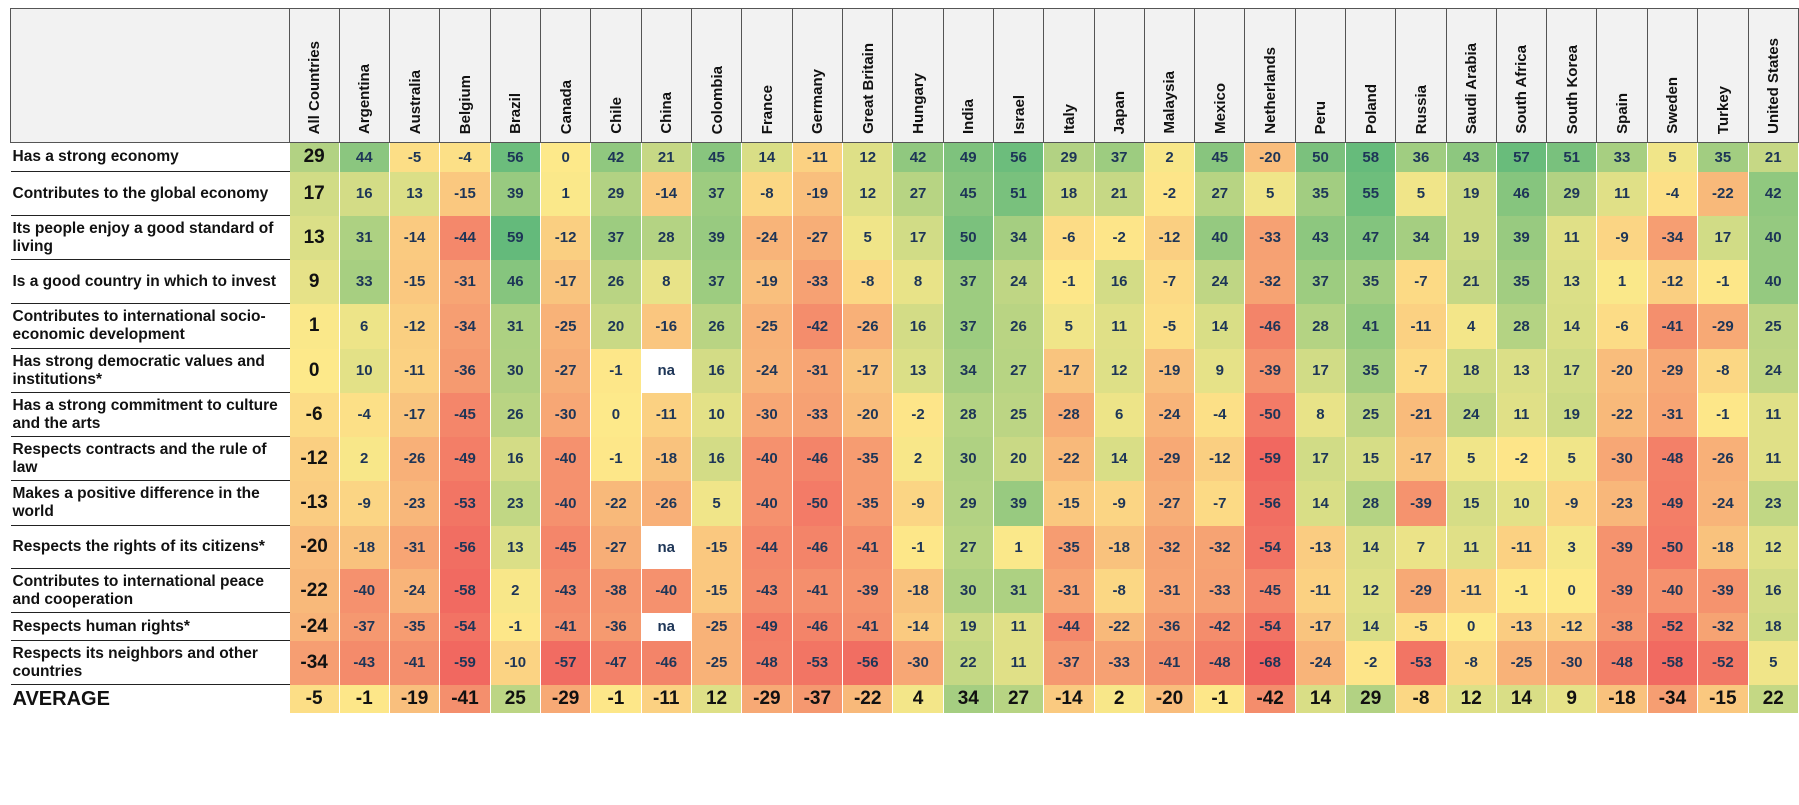 The image size is (1799, 805). Describe the element at coordinates (1119, 237) in the screenshot. I see `heatmap-cell-japan: -2` at that location.